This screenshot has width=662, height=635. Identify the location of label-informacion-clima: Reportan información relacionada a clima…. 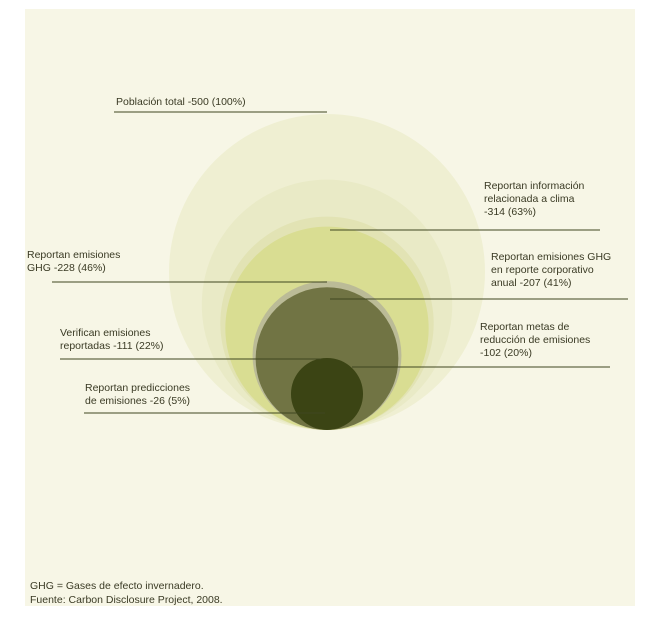
(534, 199).